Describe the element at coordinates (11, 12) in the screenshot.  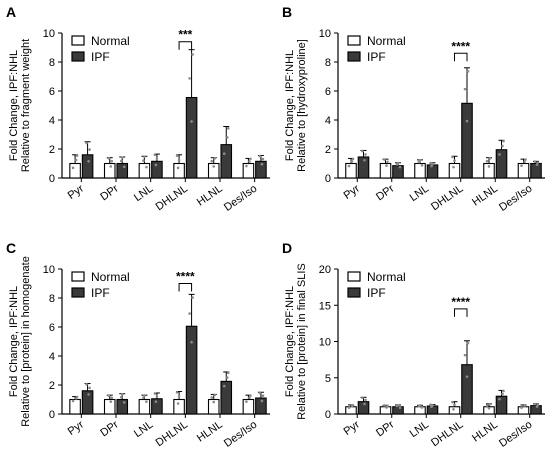
I see `panel-letter: A` at that location.